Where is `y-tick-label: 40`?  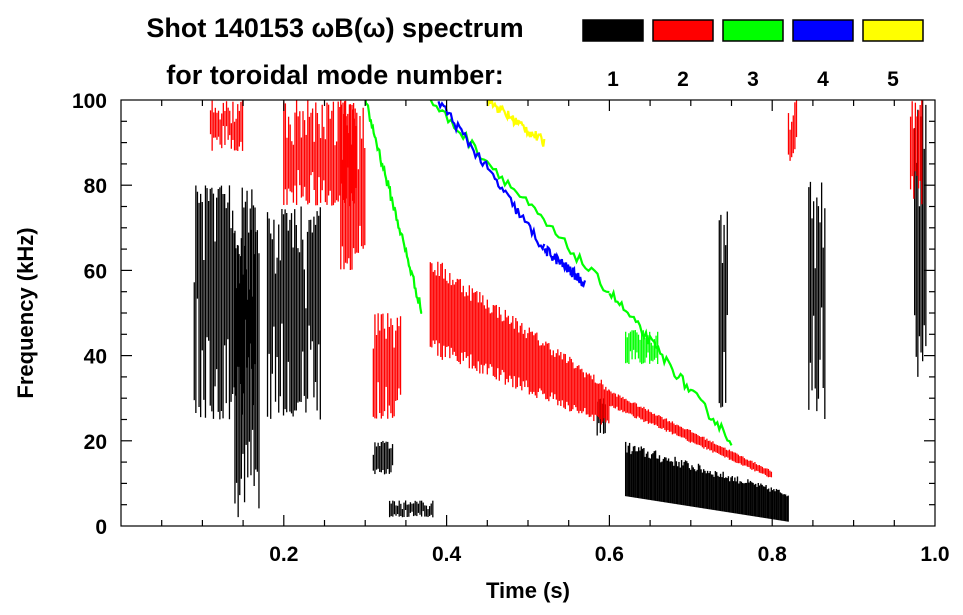
y-tick-label: 40 is located at coordinates (95, 357).